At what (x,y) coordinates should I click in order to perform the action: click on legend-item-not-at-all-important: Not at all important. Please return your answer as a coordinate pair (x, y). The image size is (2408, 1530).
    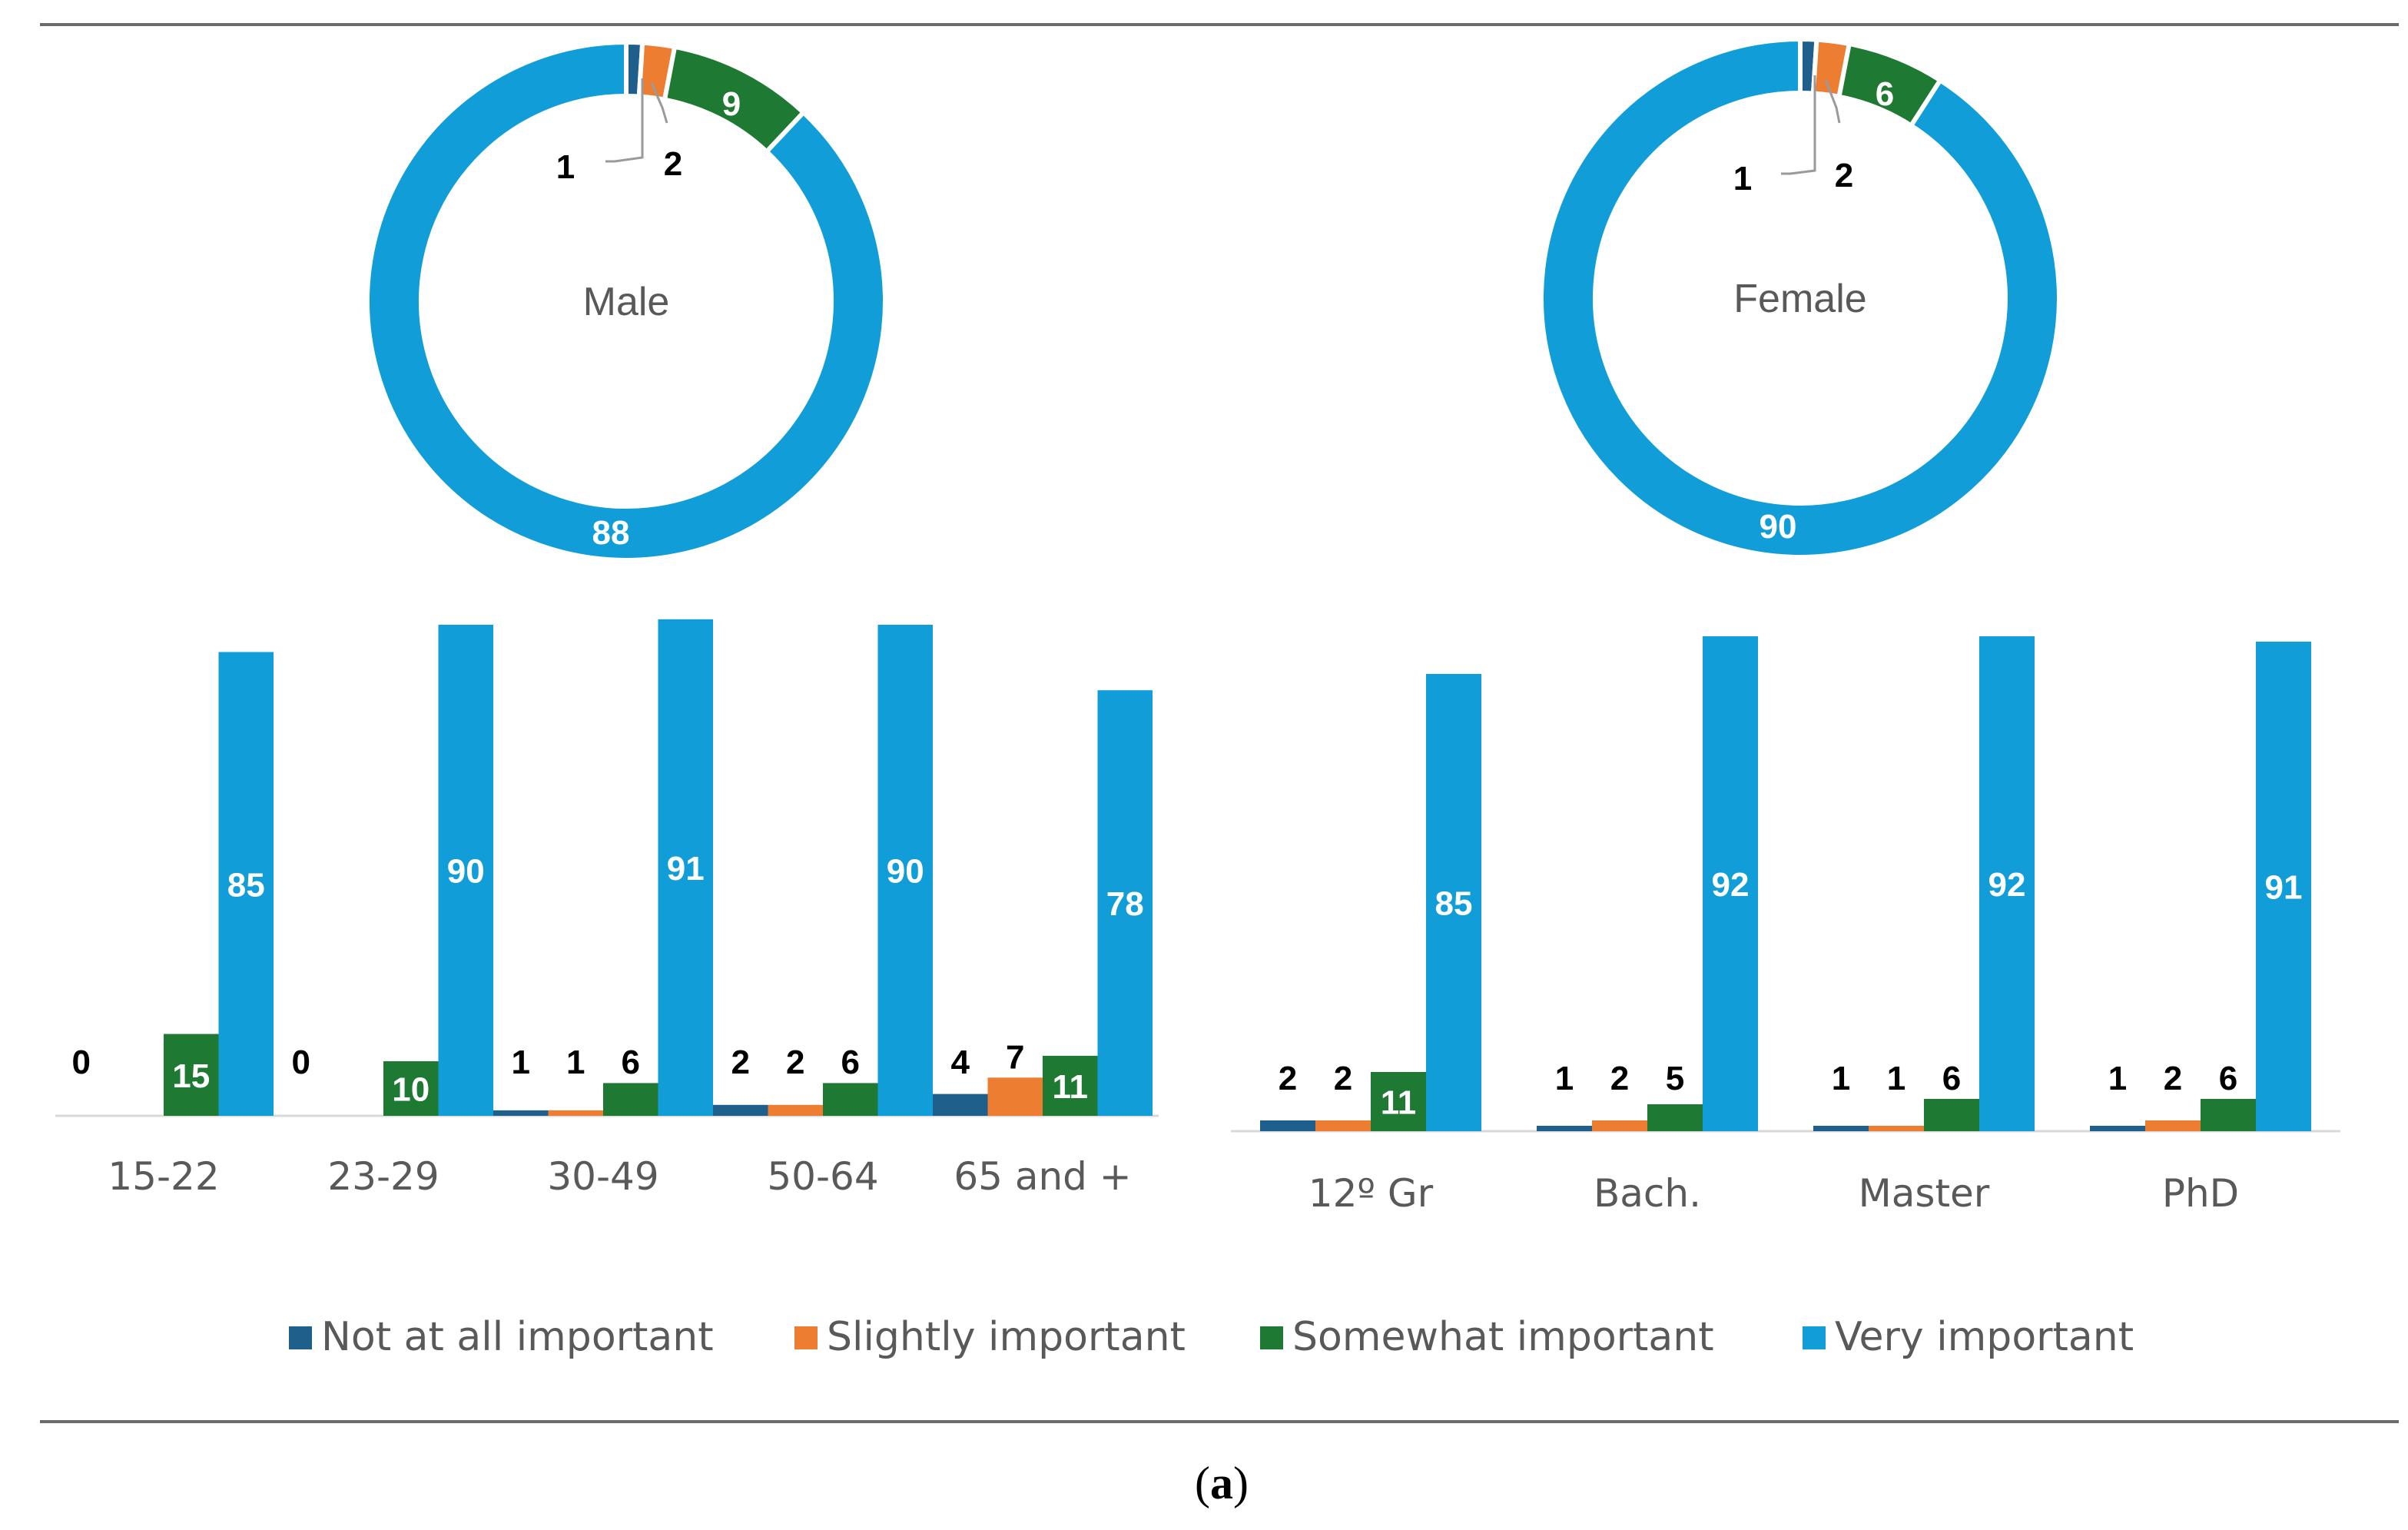
    Looking at the image, I should click on (501, 1337).